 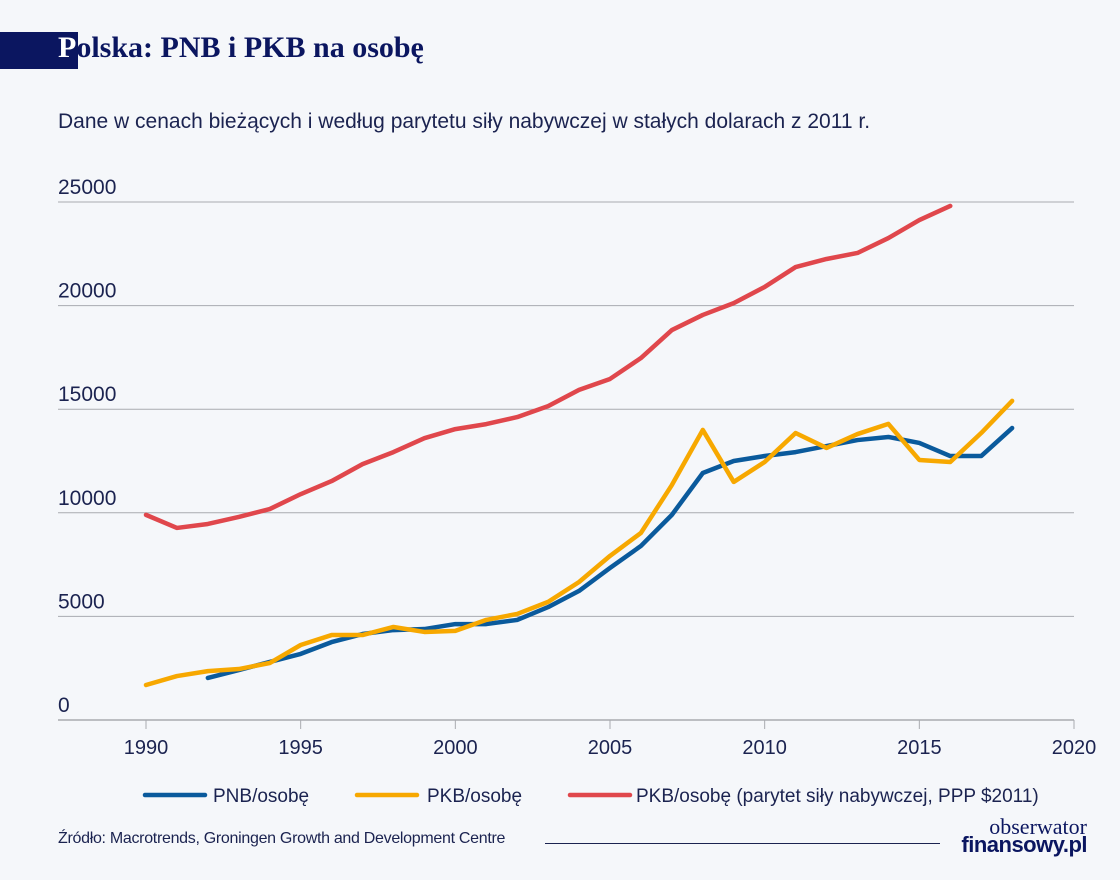 I want to click on y-tick-label: 0, so click(x=64, y=705).